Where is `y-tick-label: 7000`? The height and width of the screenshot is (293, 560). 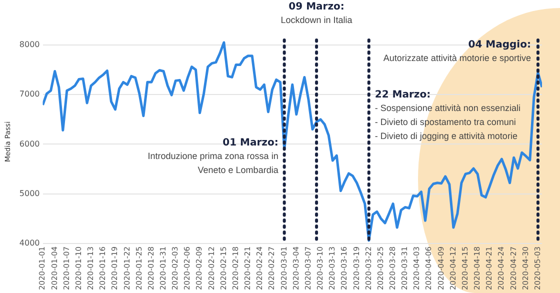 y-tick-label: 7000 is located at coordinates (29, 94).